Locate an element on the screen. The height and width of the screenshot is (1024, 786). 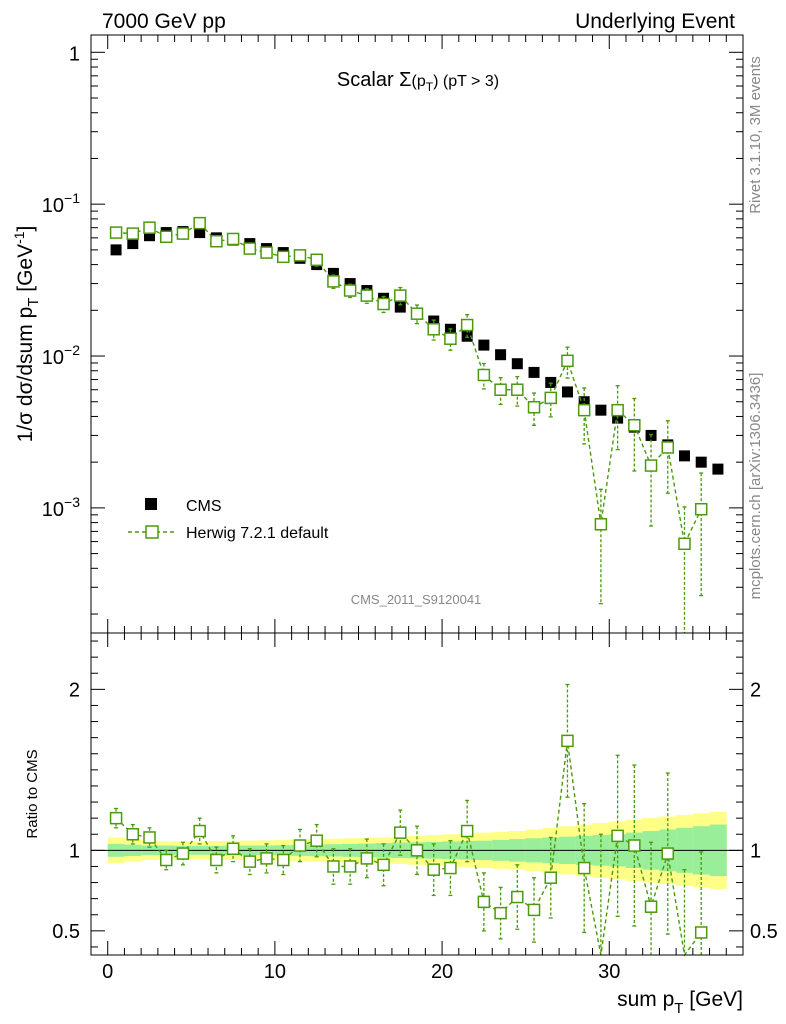
legend-cms-marker is located at coordinates (151, 504).